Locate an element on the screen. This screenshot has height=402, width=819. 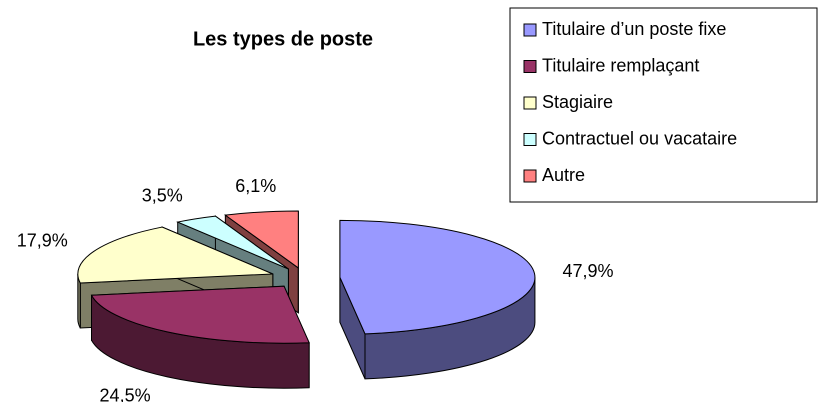
chart-title: Les types de poste is located at coordinates (283, 39).